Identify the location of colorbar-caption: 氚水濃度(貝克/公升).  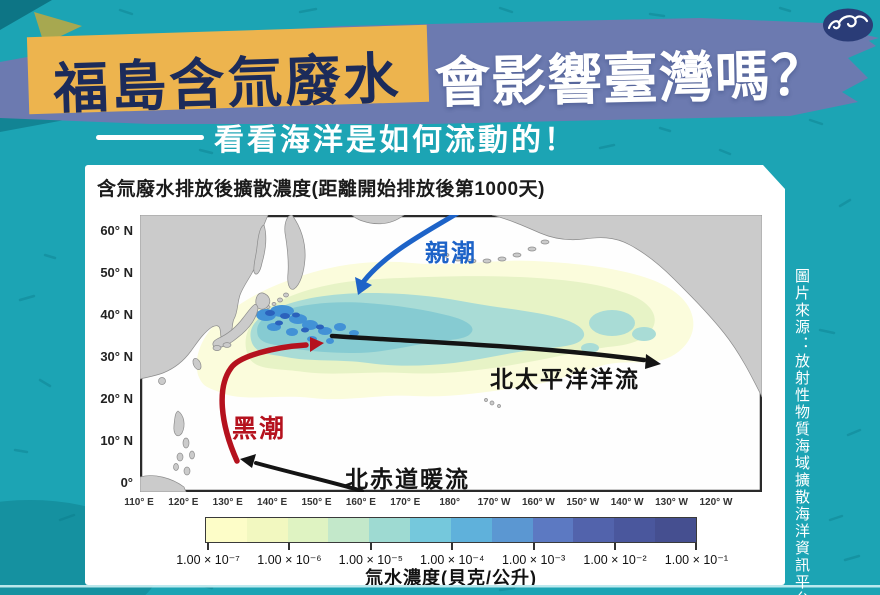
(451, 578).